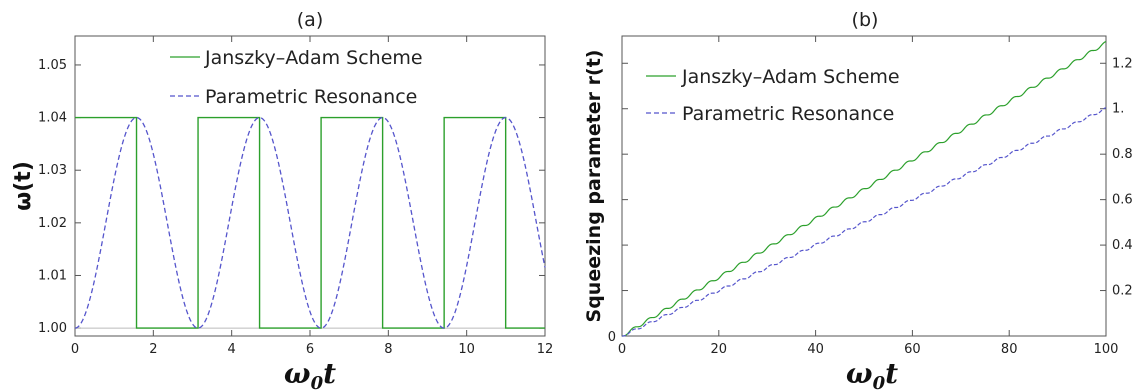 The height and width of the screenshot is (392, 1137). What do you see at coordinates (296, 77) in the screenshot?
I see `panel-a-legend: Janszky–Adam Scheme Parametric Resonance` at bounding box center [296, 77].